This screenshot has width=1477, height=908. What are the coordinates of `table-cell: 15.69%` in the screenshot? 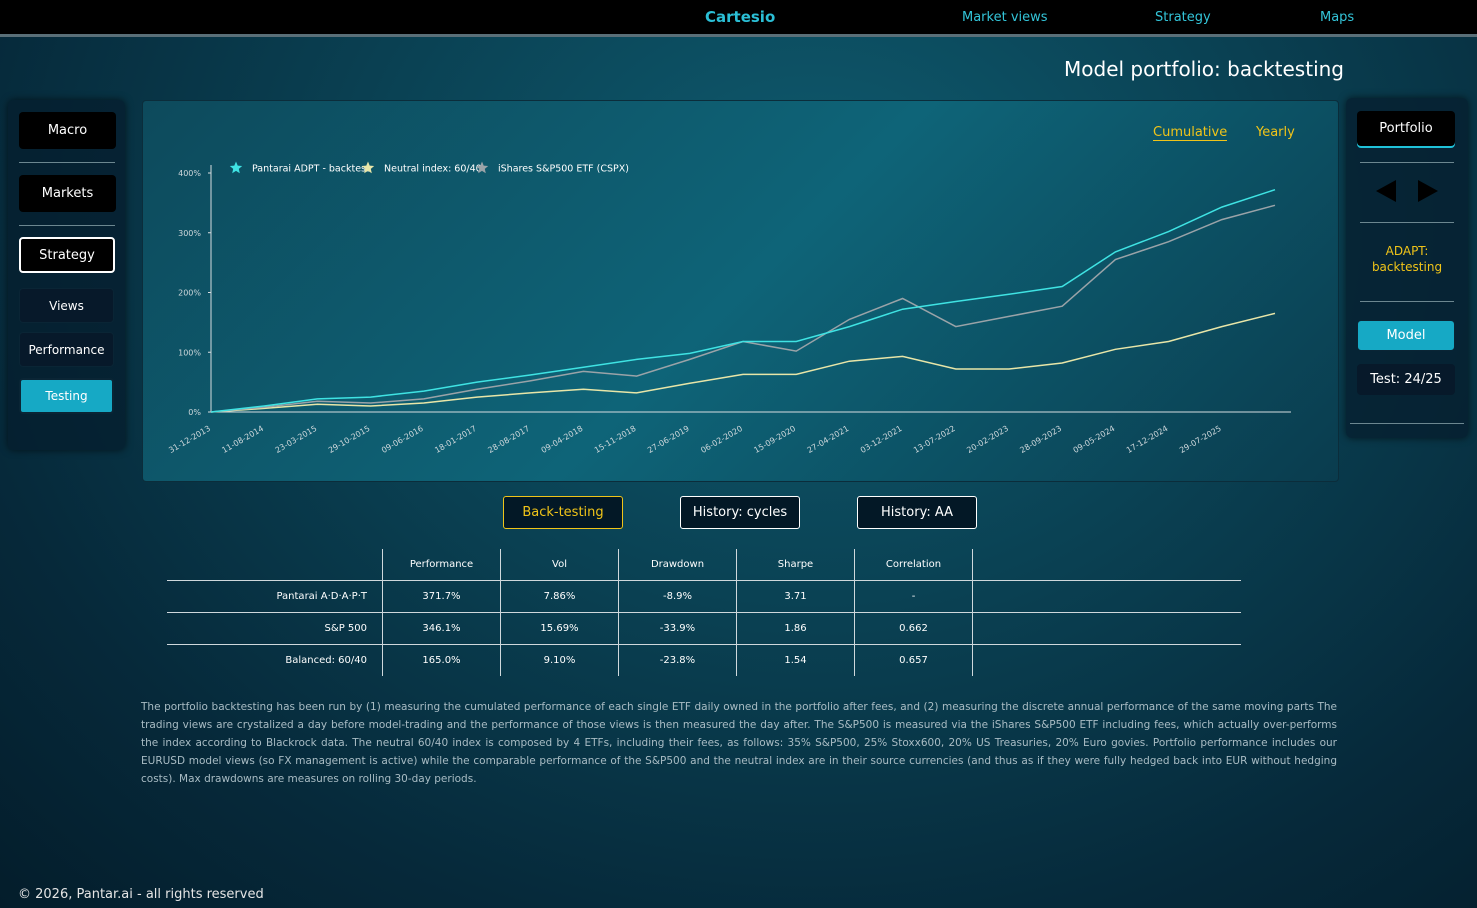 It's located at (559, 628).